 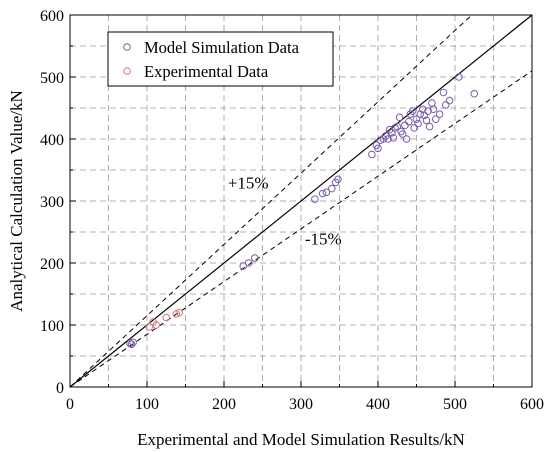 I want to click on x-tick-label: 200, so click(x=224, y=404).